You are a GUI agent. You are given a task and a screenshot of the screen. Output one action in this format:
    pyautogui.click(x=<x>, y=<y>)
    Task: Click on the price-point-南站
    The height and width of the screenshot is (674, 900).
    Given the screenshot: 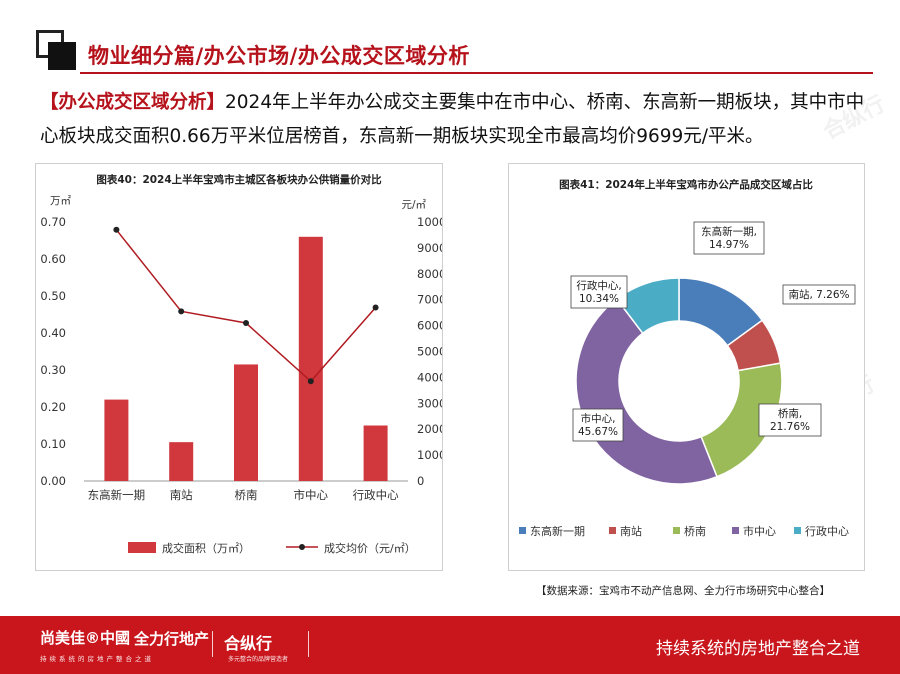 What is the action you would take?
    pyautogui.click(x=181, y=311)
    